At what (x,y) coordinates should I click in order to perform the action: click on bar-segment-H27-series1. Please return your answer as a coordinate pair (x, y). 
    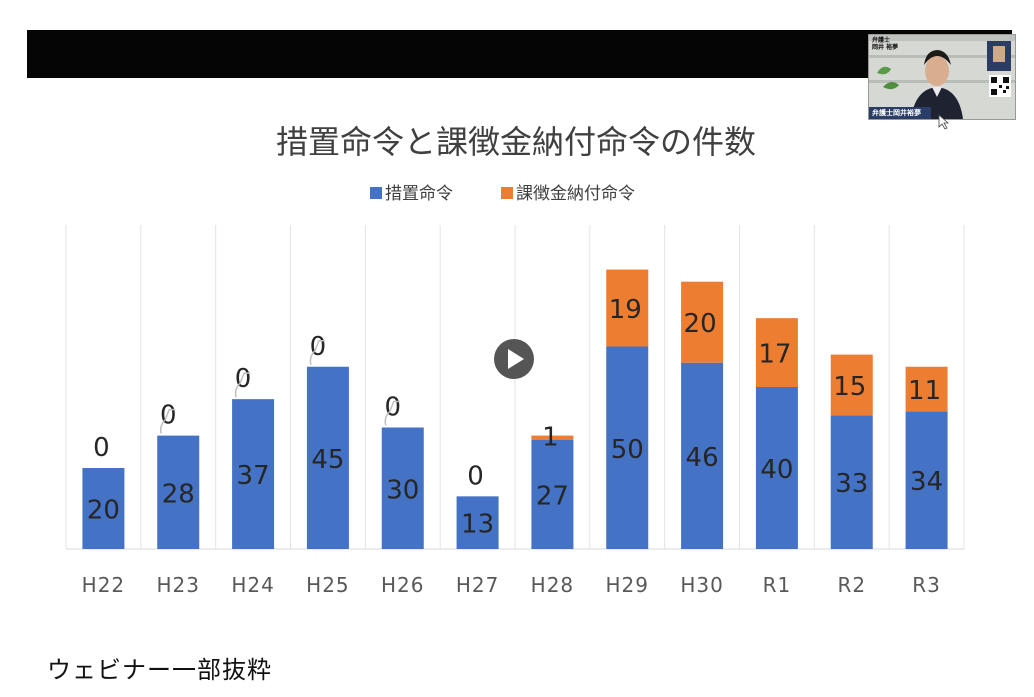
    Looking at the image, I should click on (477, 522).